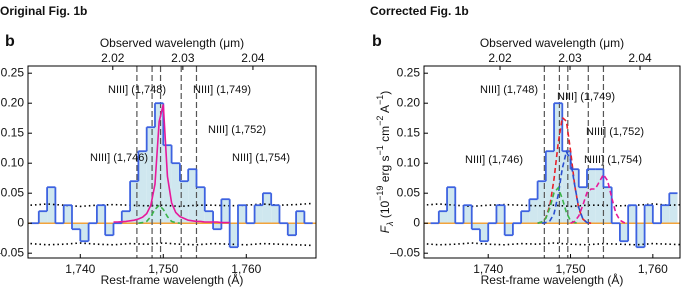  What do you see at coordinates (13, 72) in the screenshot?
I see `y-tick-label: 0.25` at bounding box center [13, 72].